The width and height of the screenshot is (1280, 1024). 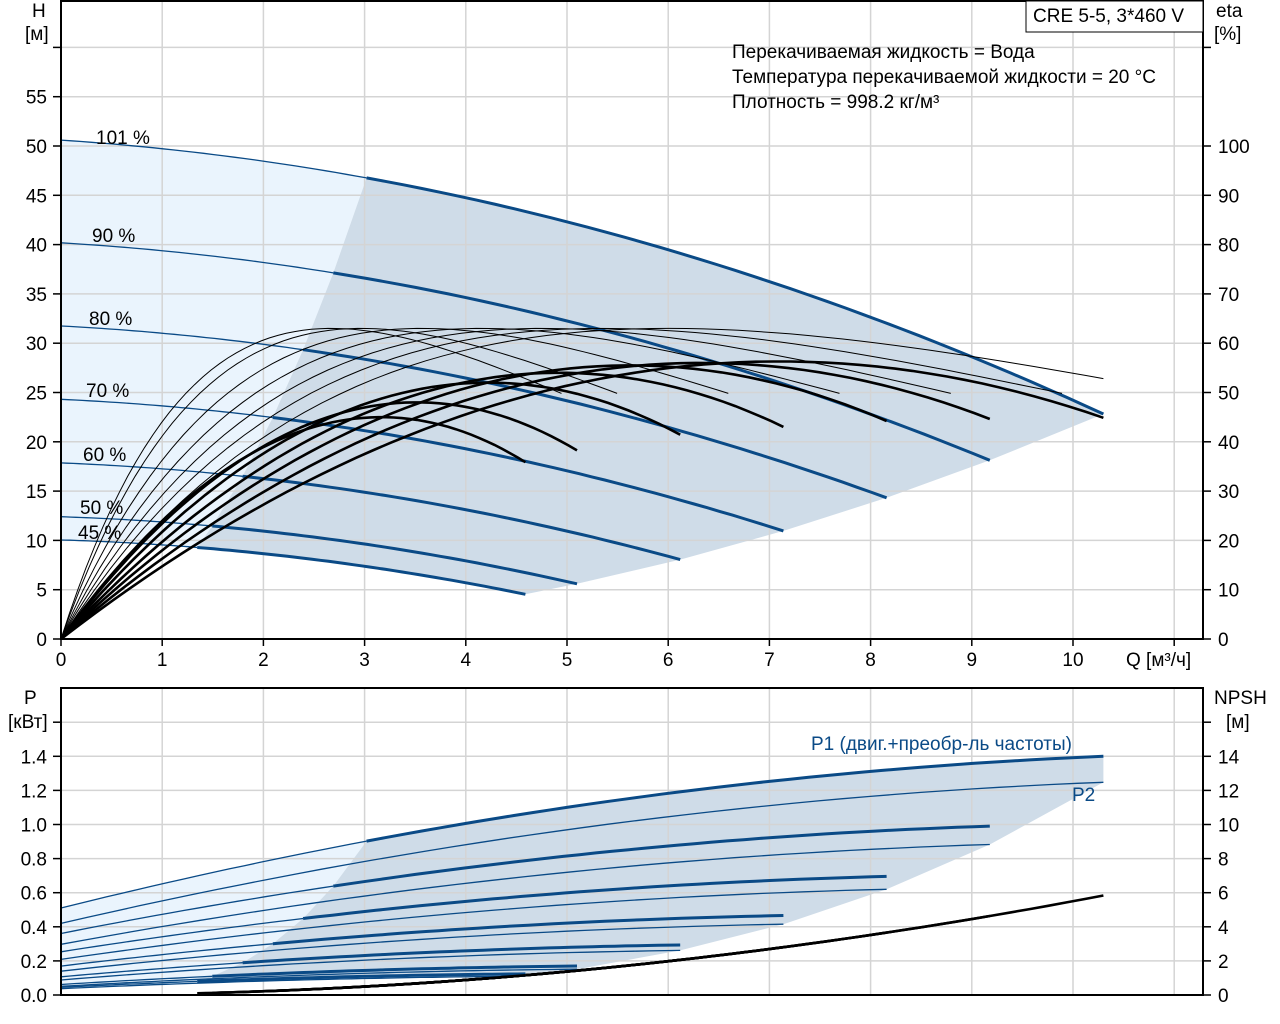 I want to click on y-axis-unit-head: [м], so click(x=37, y=34).